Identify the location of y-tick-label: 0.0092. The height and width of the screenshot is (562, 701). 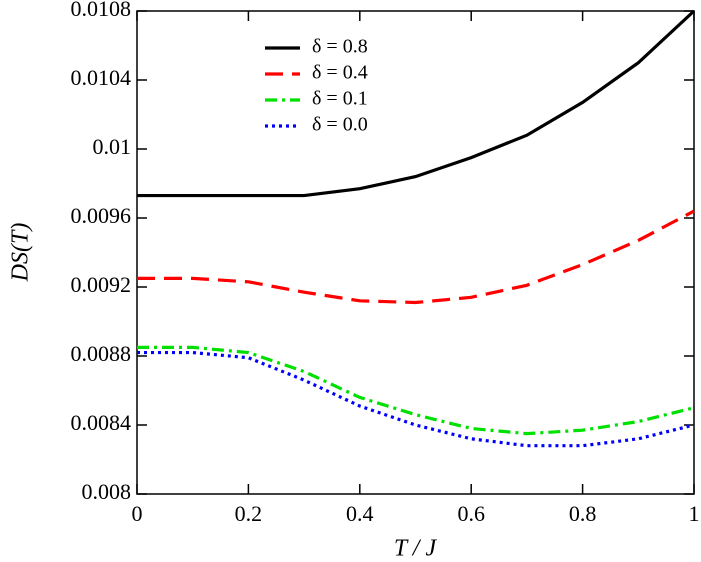
(101, 284).